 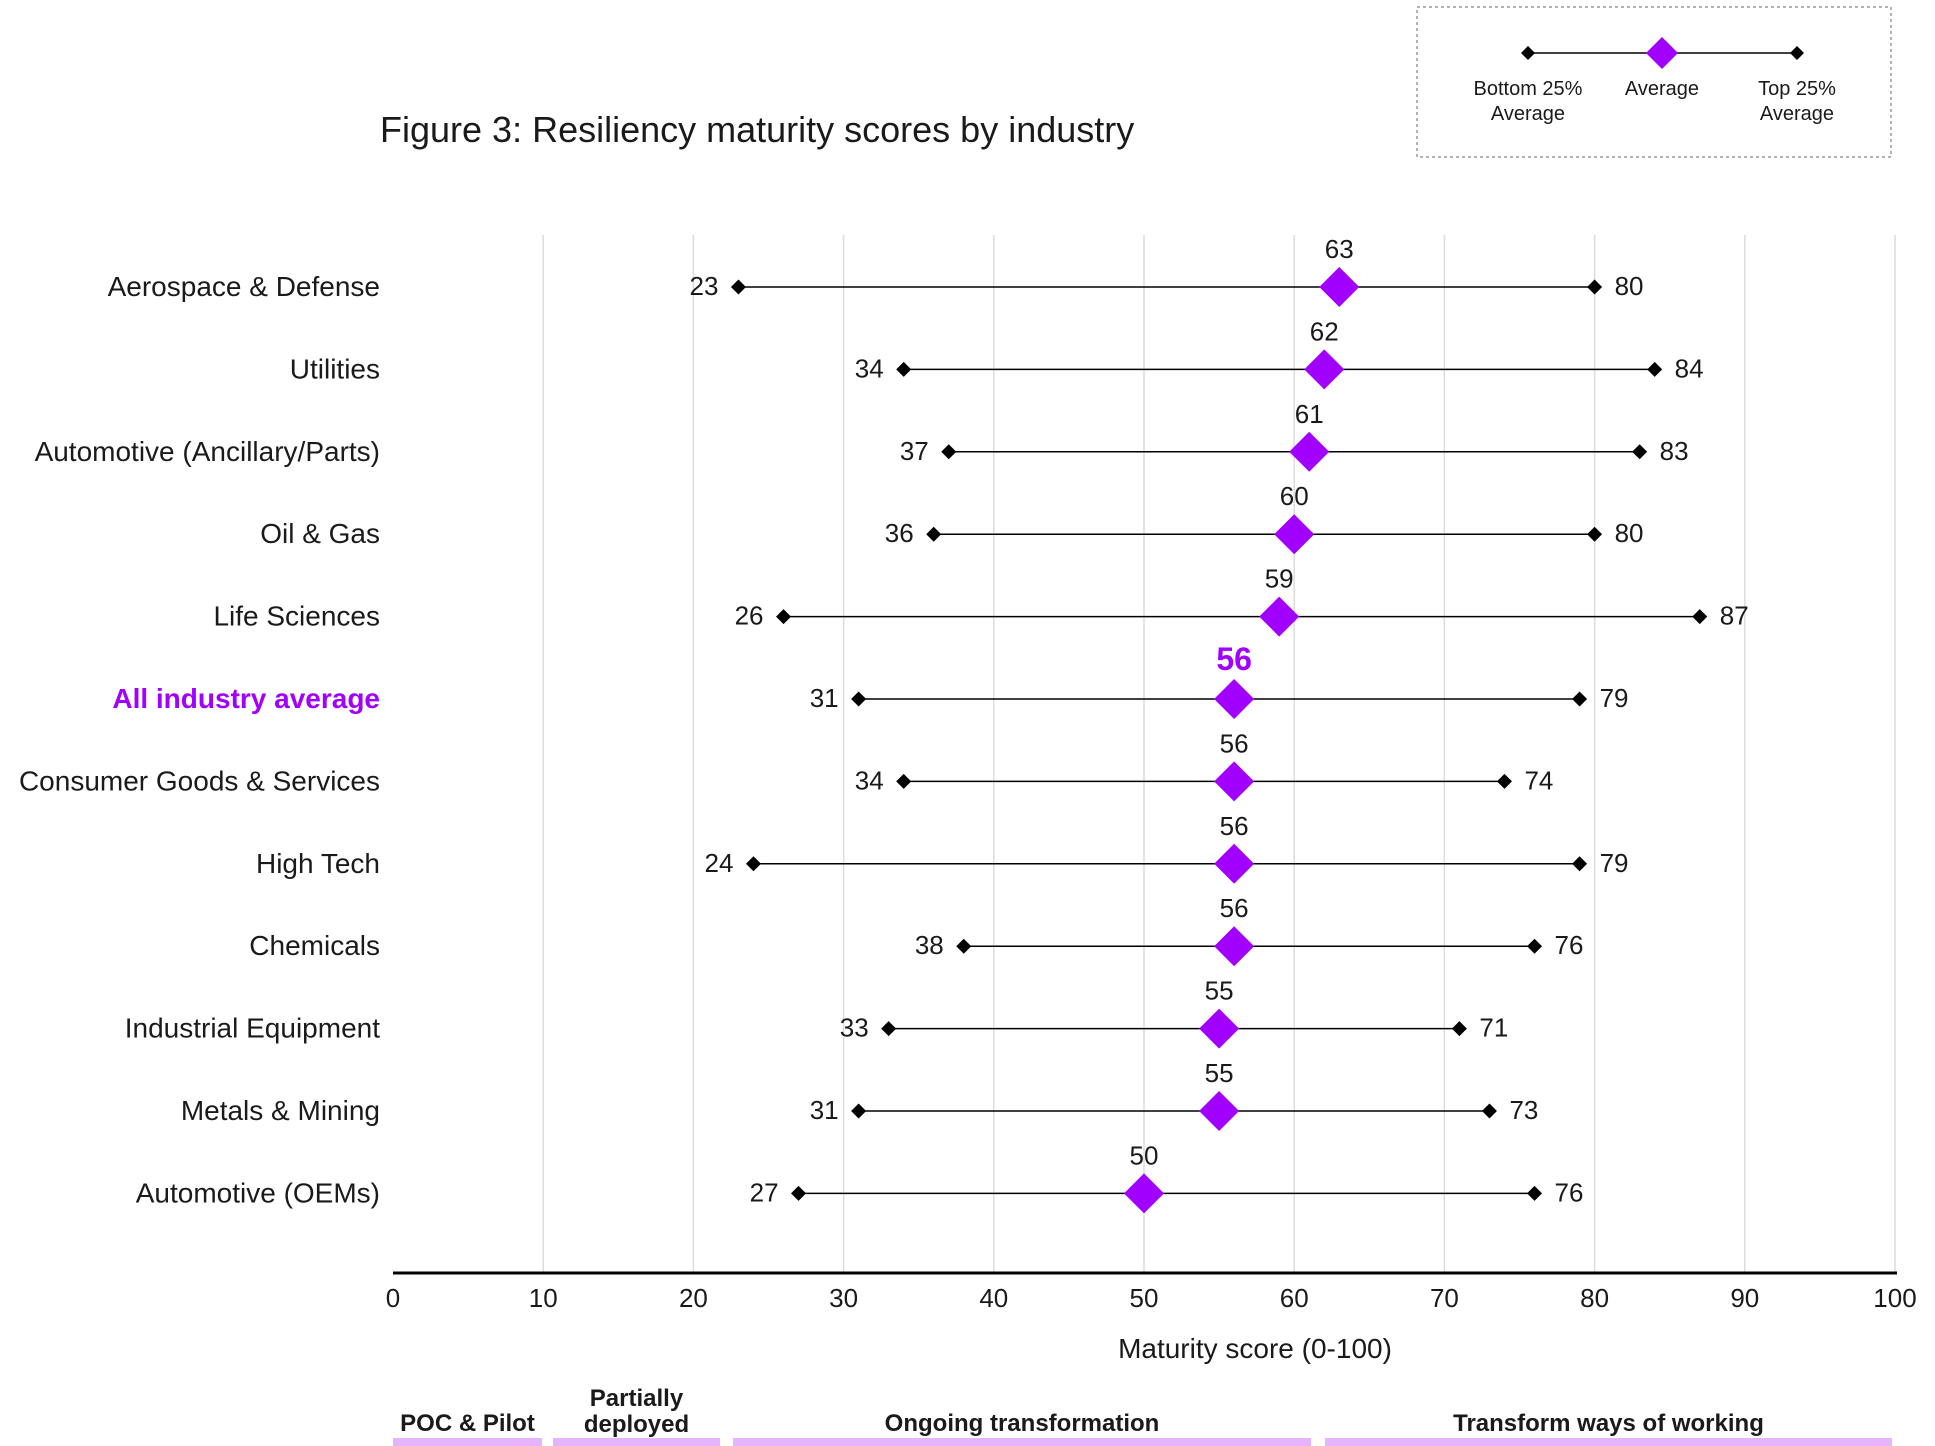 I want to click on bottom-value-label: 37, so click(x=914, y=451).